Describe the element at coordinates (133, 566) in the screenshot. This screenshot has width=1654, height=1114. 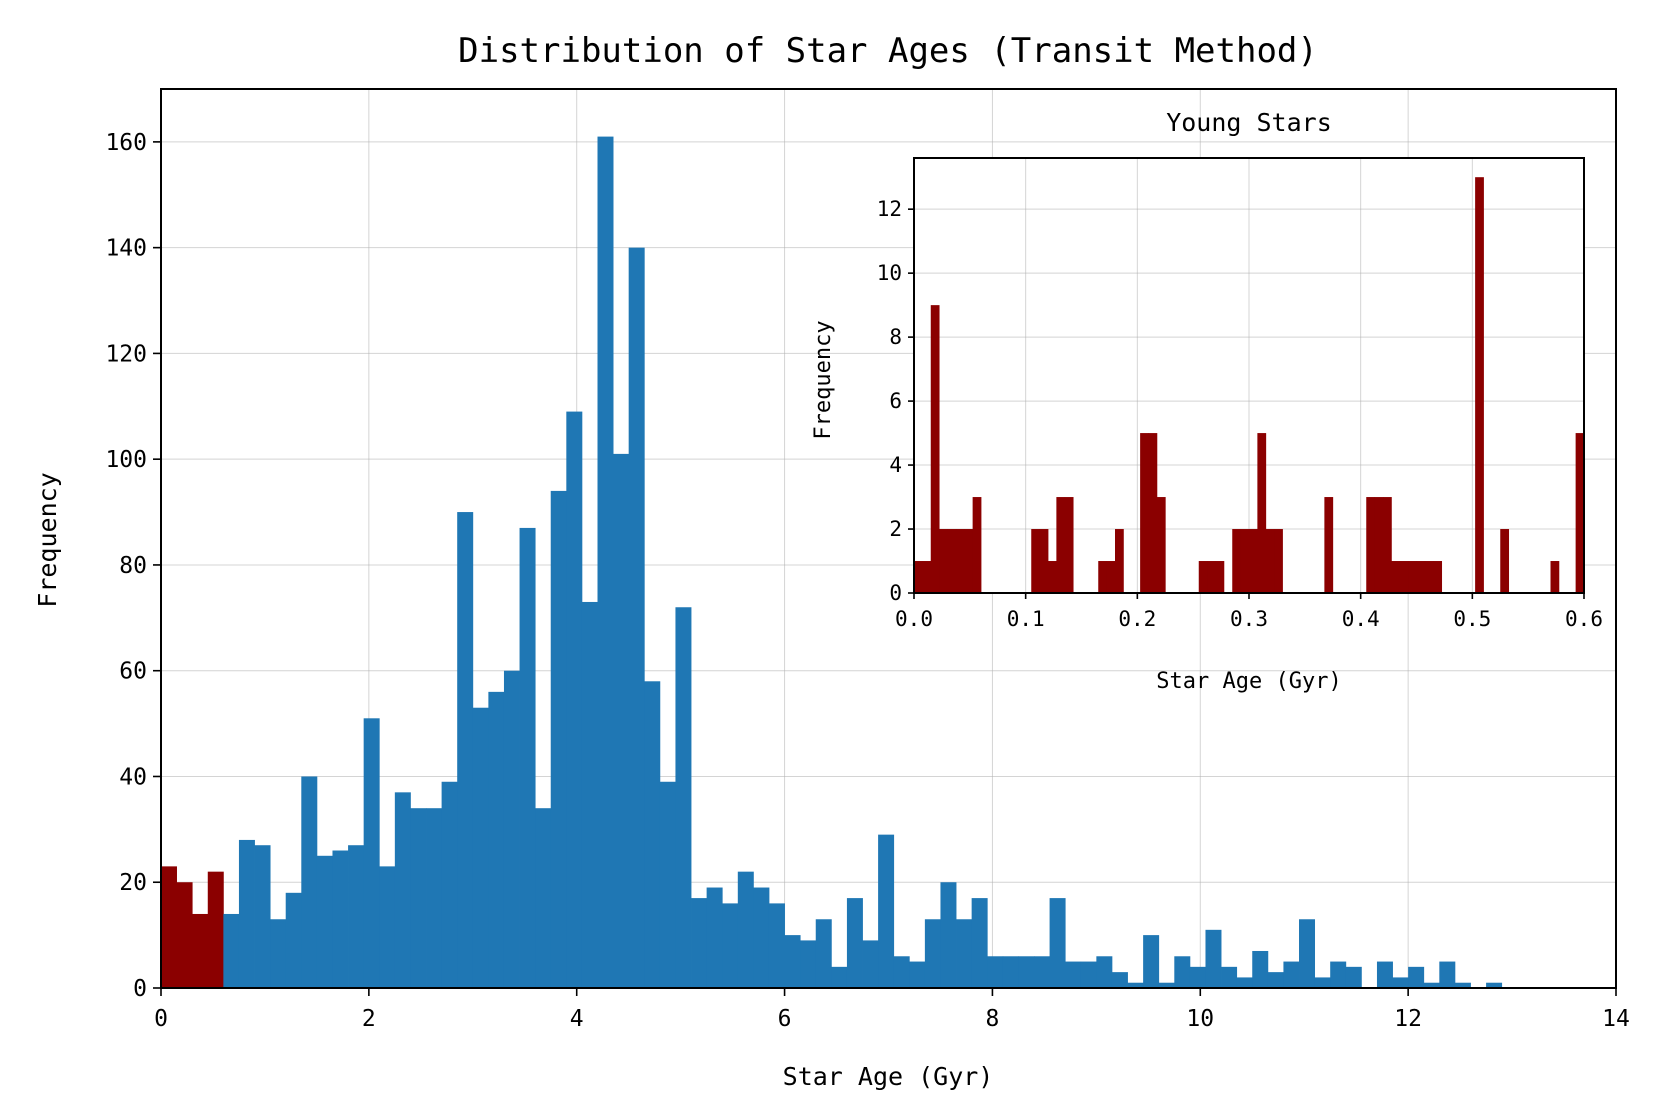
I see `main-y-axis: 0 20 40 60 80 100 120 140 160` at that location.